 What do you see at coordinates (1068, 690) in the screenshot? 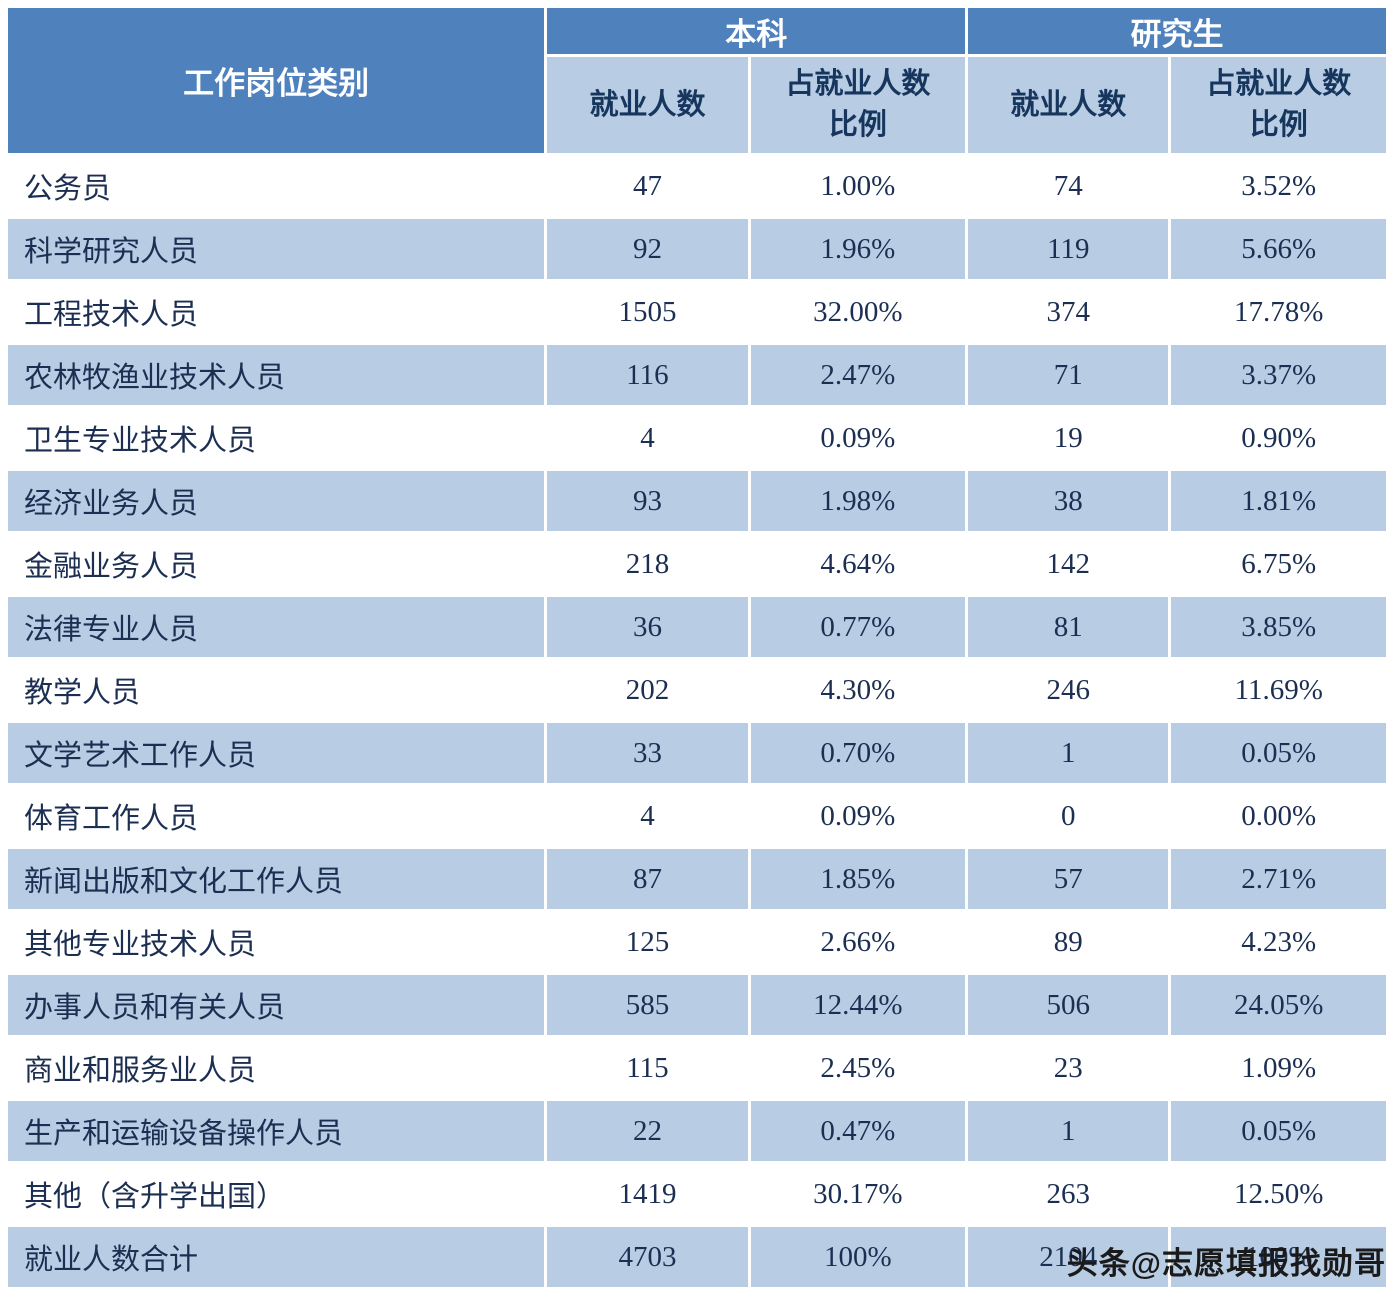
I see `cell-gr-count: 246` at bounding box center [1068, 690].